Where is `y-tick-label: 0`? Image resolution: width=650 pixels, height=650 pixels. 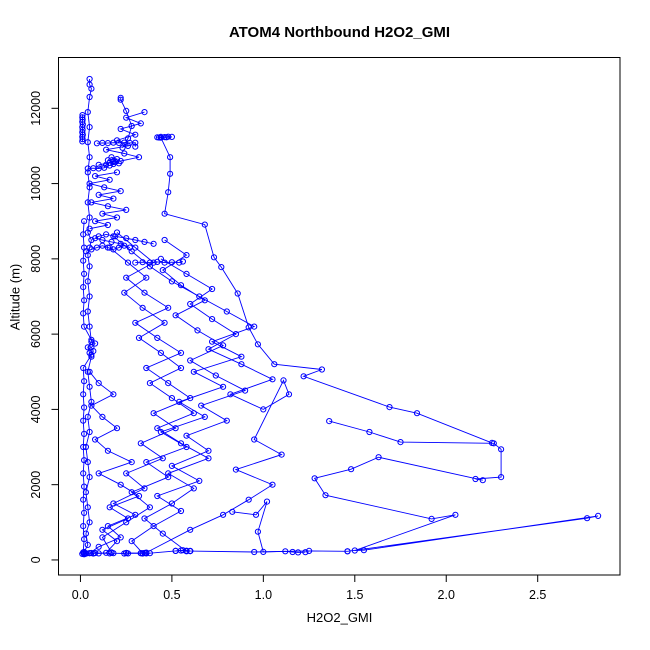 y-tick-label: 0 is located at coordinates (36, 559).